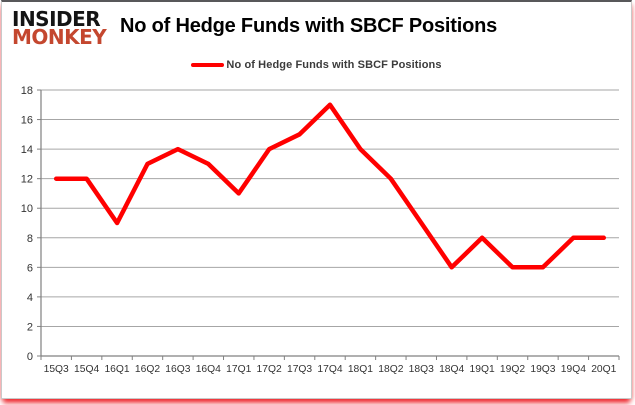 The width and height of the screenshot is (635, 405). Describe the element at coordinates (30, 357) in the screenshot. I see `y-tick-label: 0` at that location.